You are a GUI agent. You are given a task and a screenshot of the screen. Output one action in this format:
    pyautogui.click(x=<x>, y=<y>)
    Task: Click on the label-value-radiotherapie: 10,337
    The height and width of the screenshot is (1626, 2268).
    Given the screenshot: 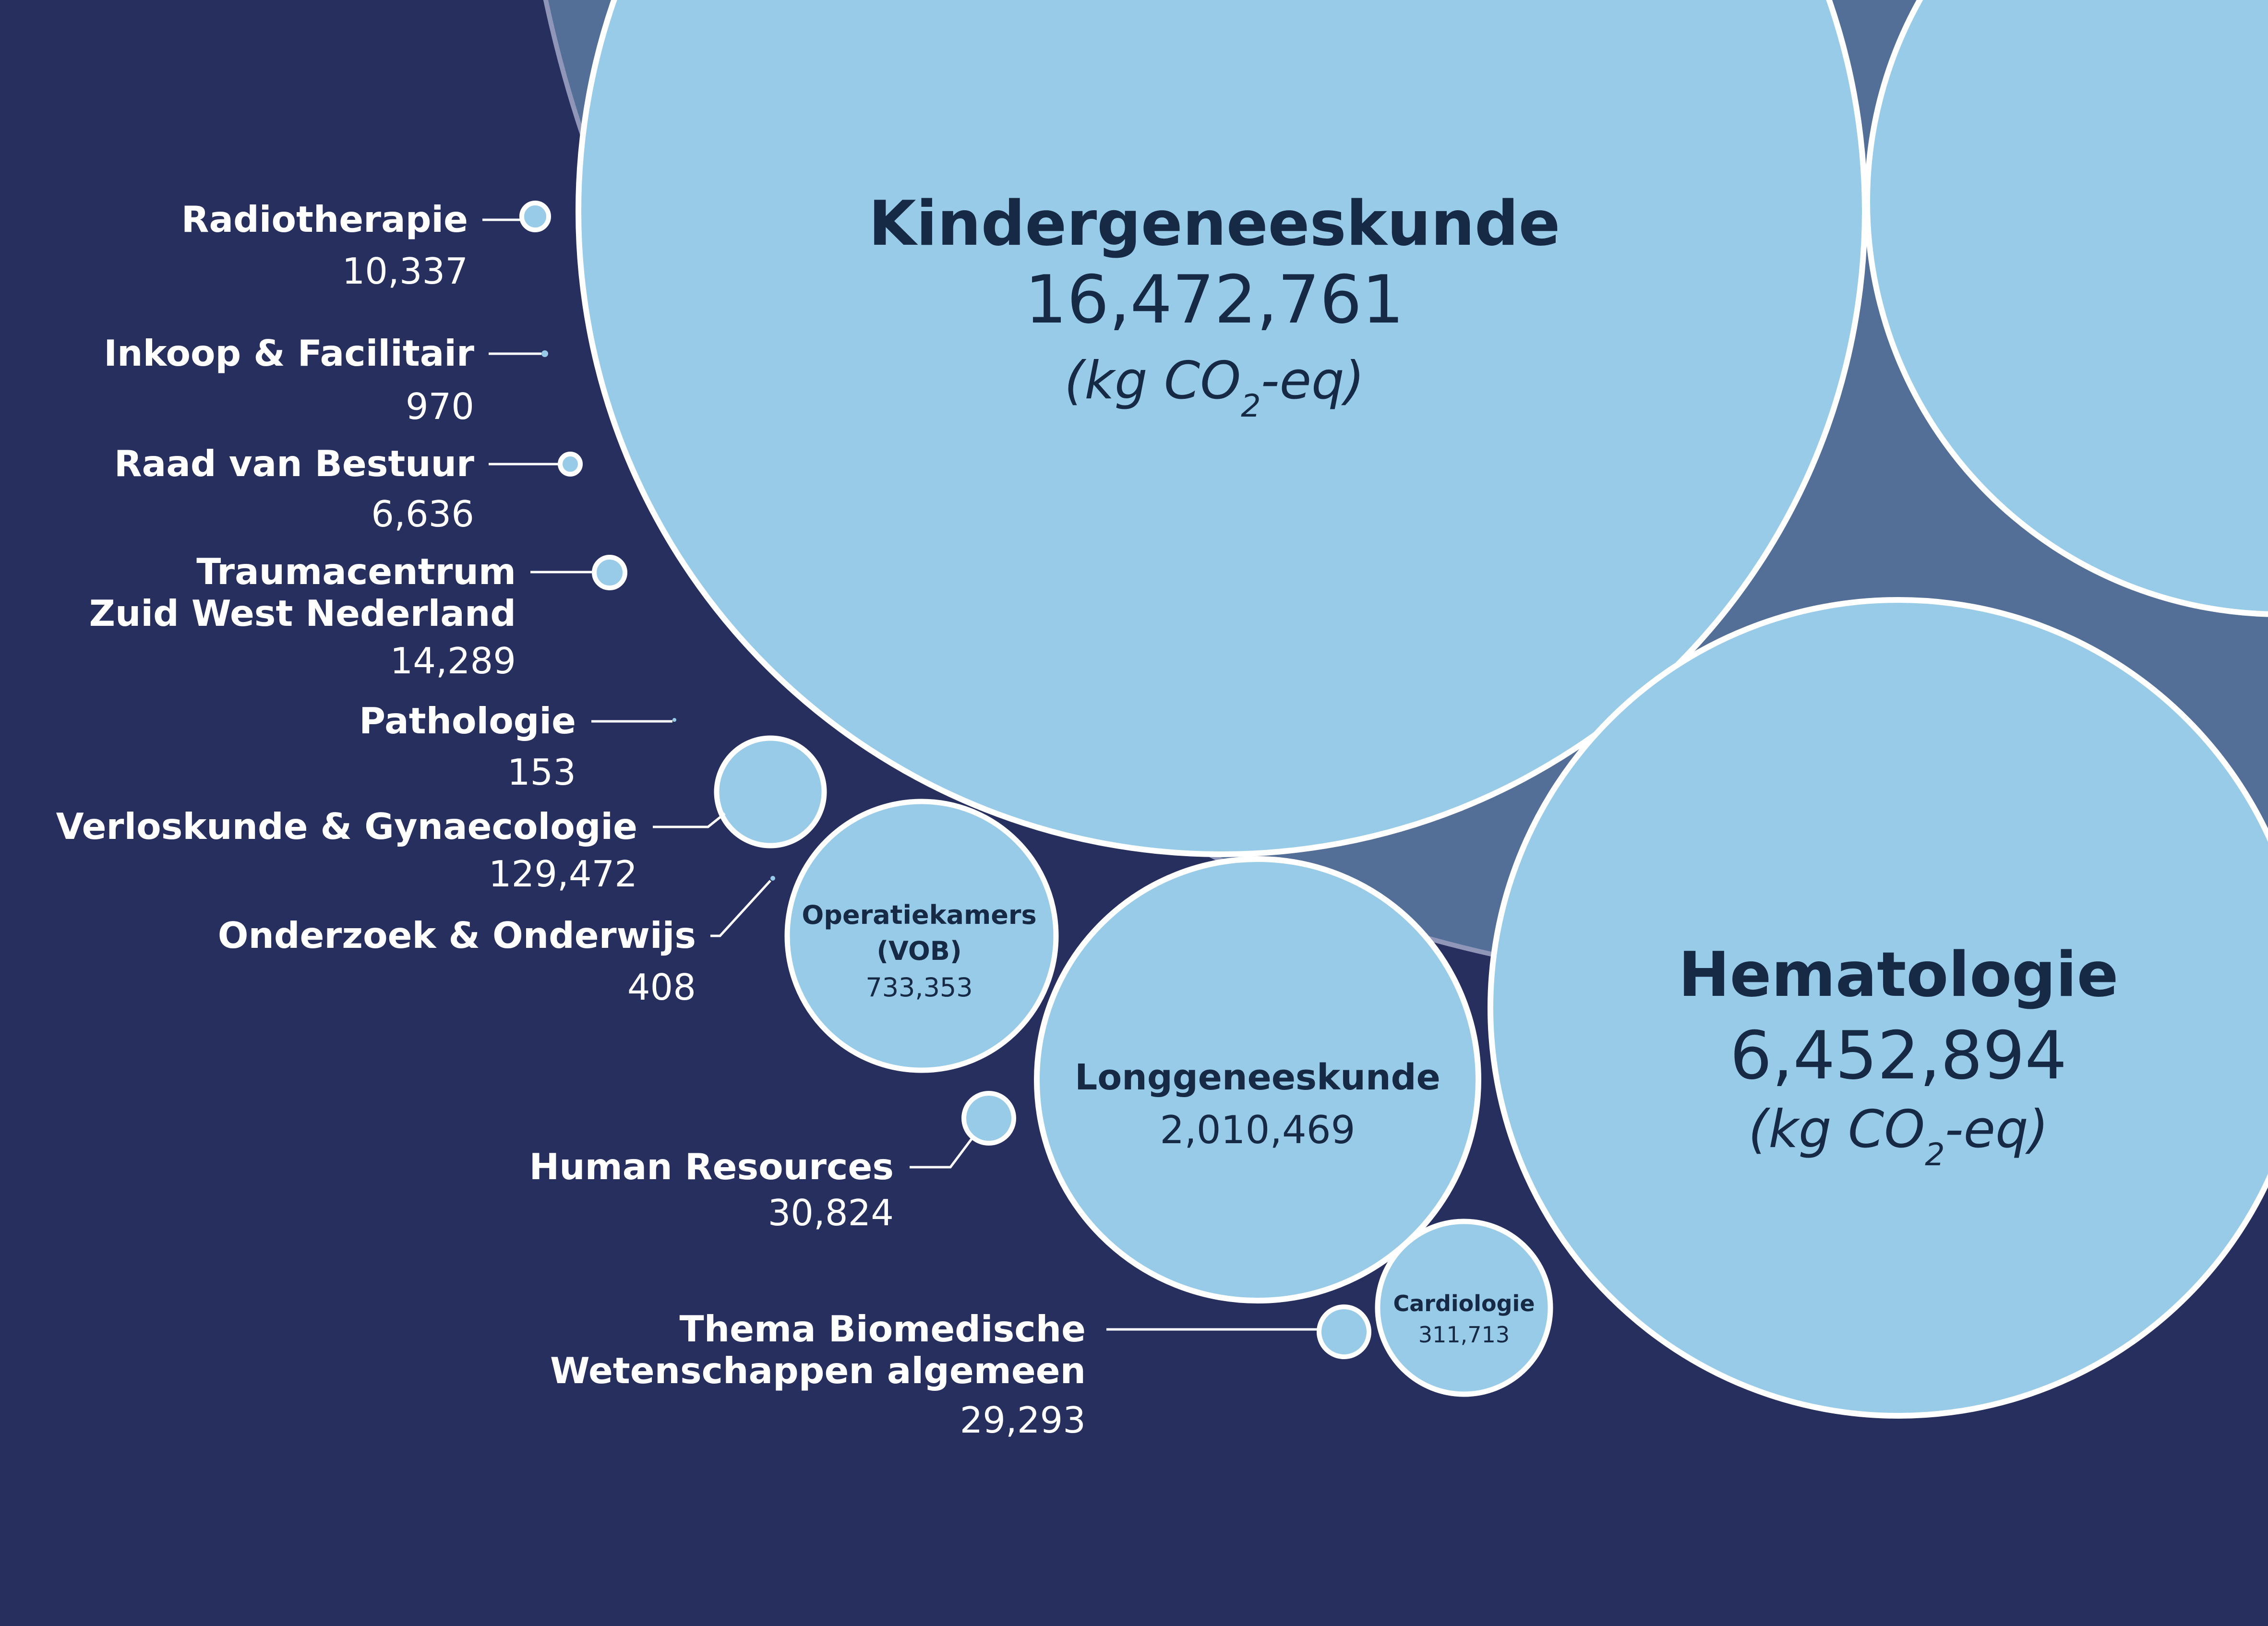 What is the action you would take?
    pyautogui.click(x=405, y=271)
    